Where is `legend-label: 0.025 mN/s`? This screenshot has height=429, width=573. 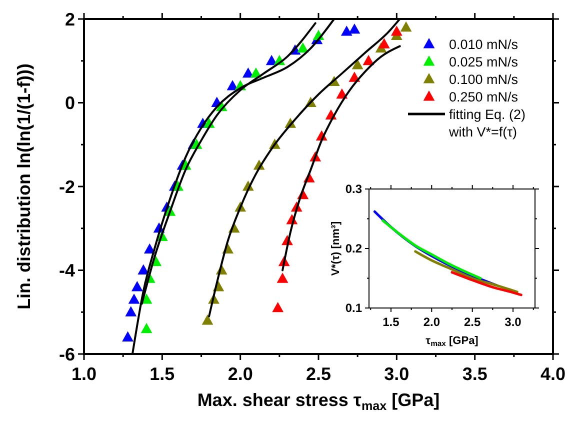
legend-label: 0.025 mN/s is located at coordinates (483, 62).